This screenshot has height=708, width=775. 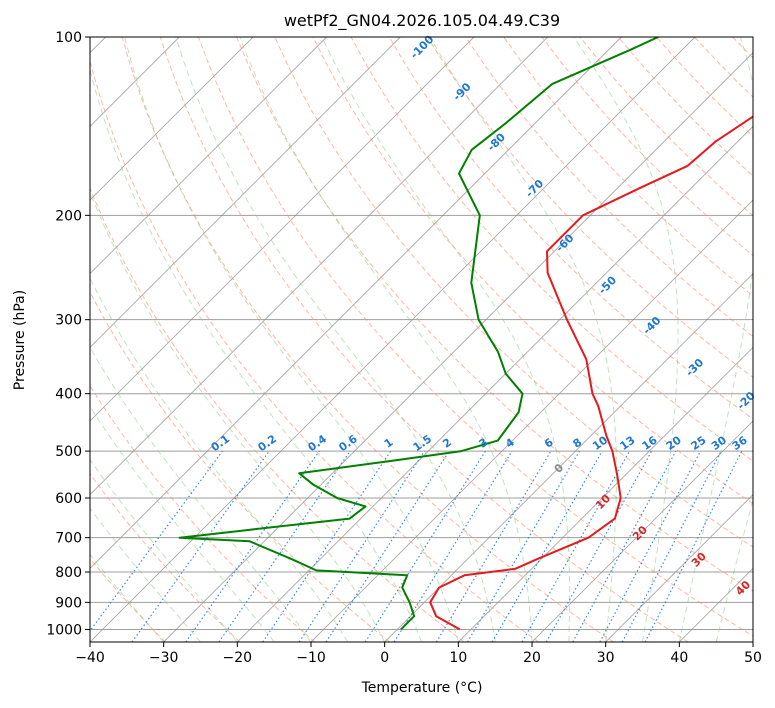 I want to click on moist-adiabat-label: 30, so click(x=699, y=559).